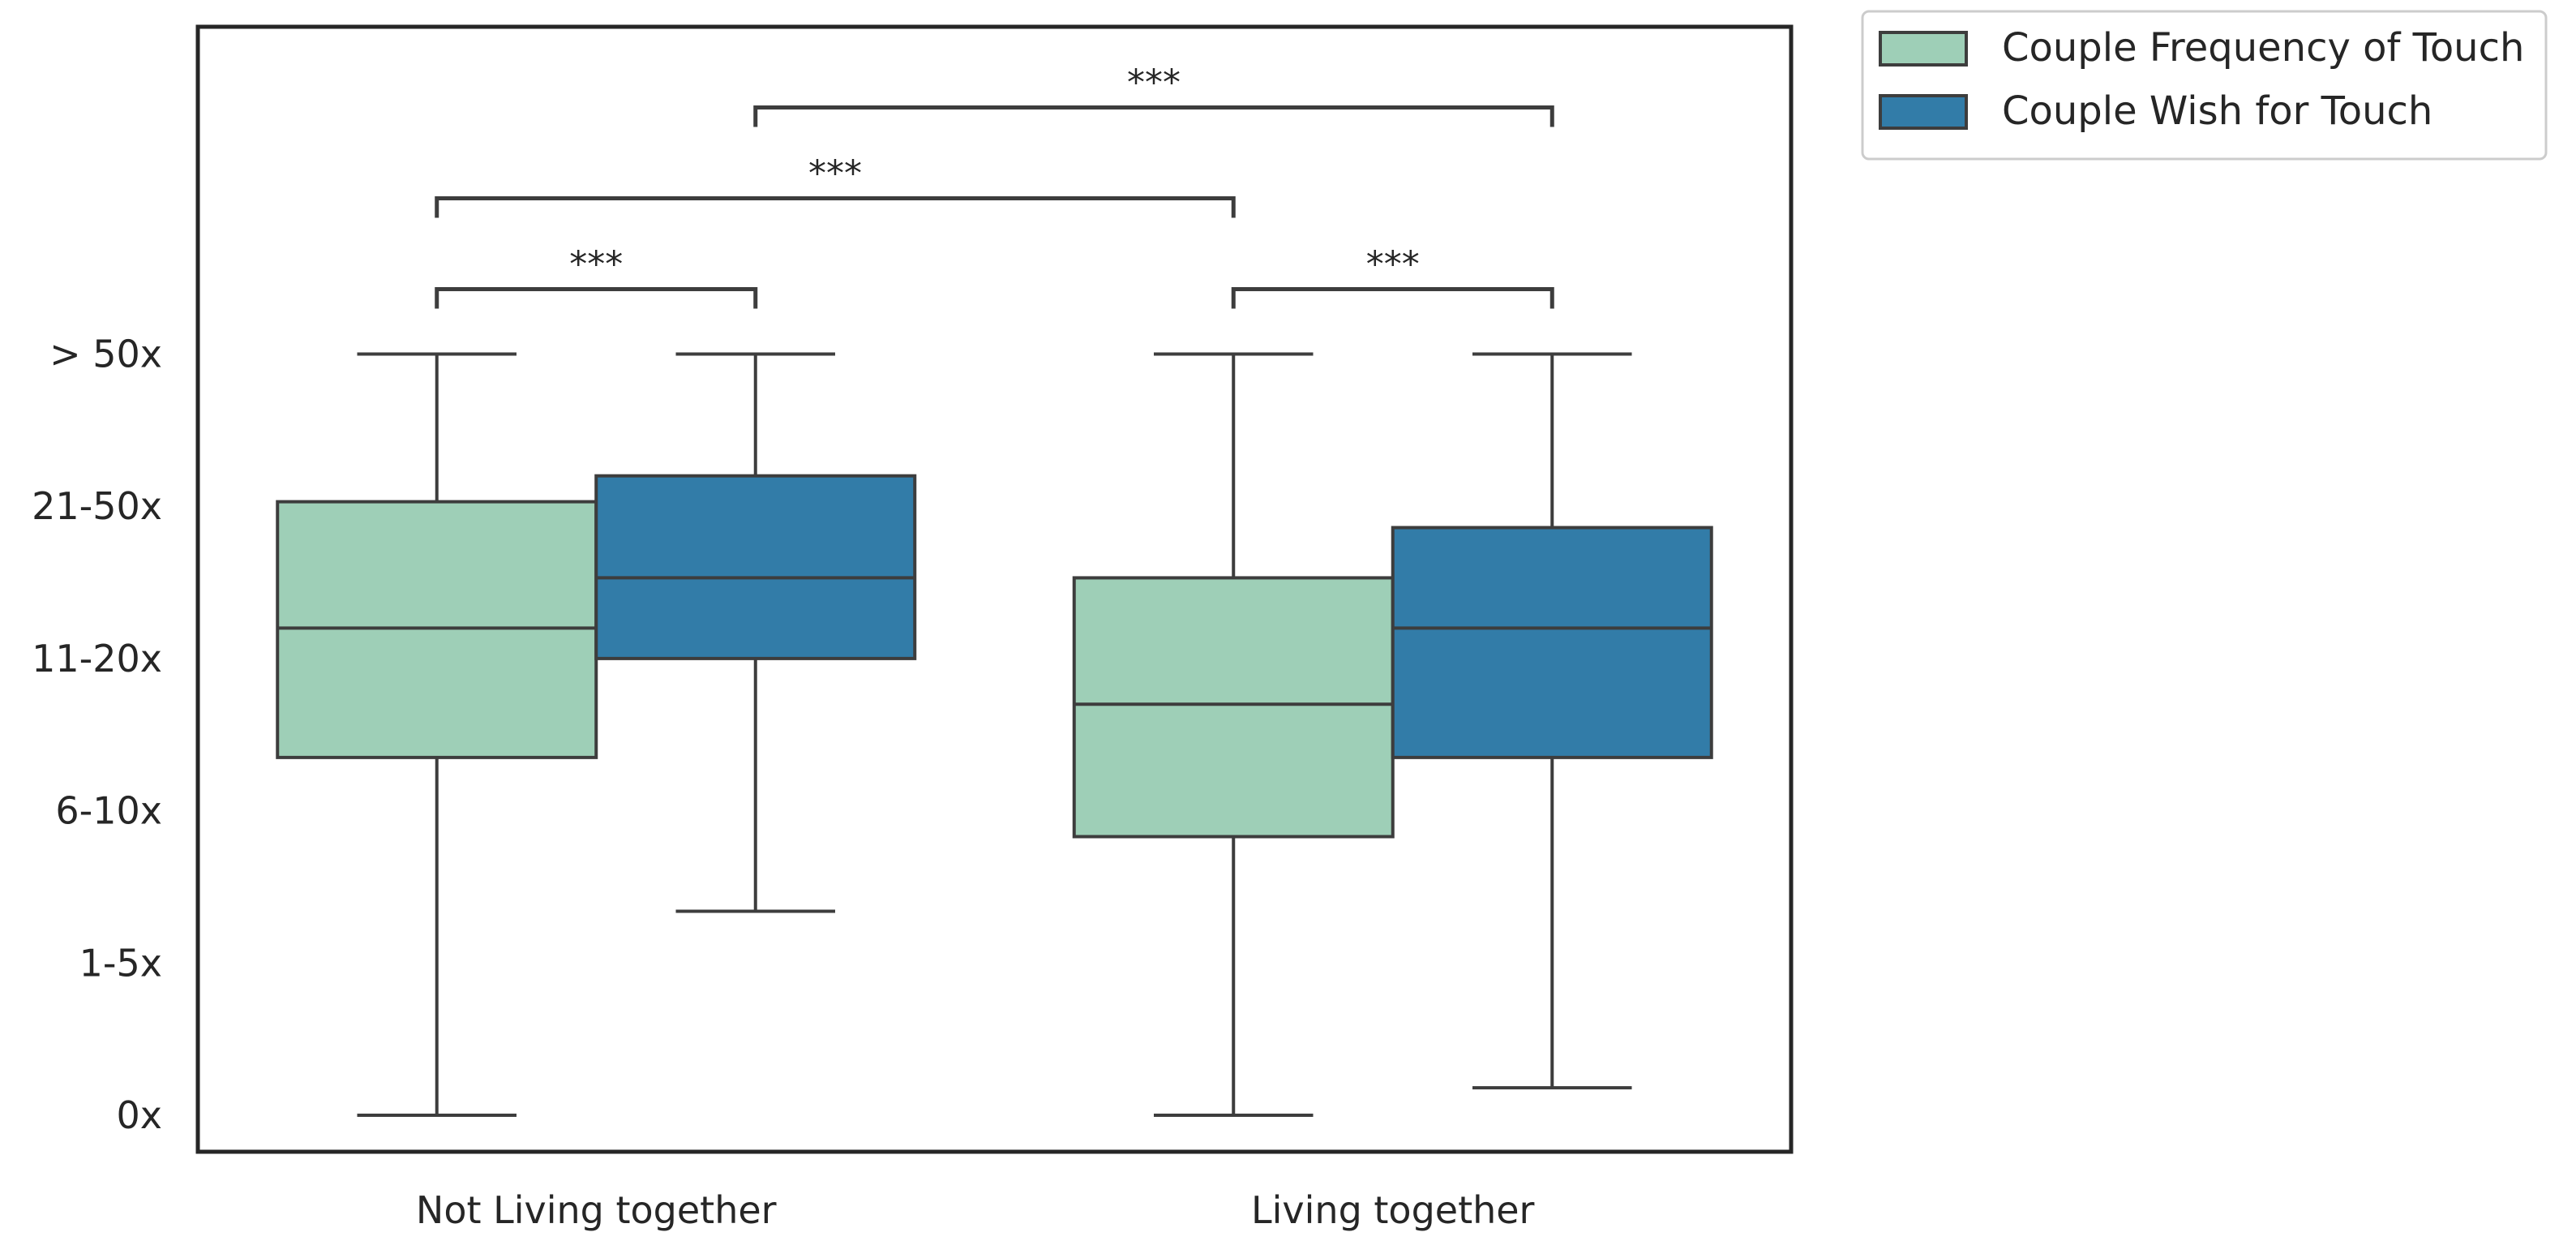  What do you see at coordinates (97, 506) in the screenshot?
I see `y-tick-label: 21-50x` at bounding box center [97, 506].